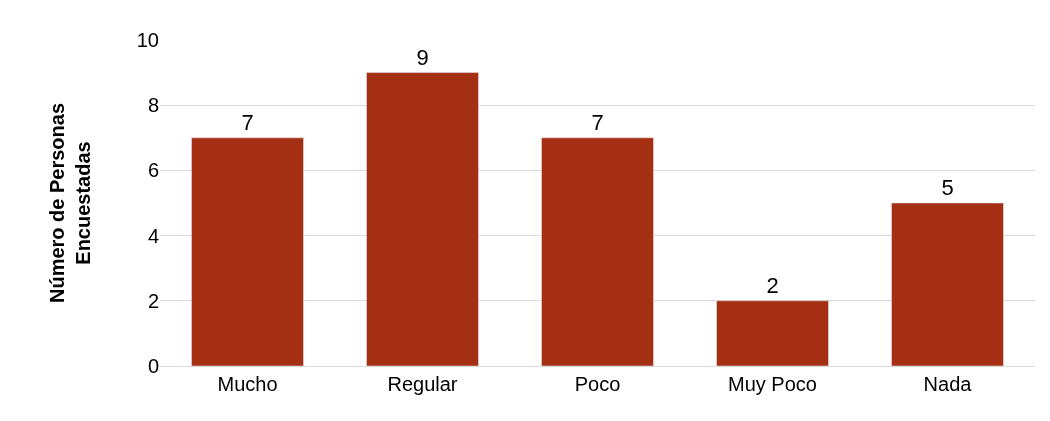 Image resolution: width=1050 pixels, height=421 pixels. I want to click on y-tick-label: 6, so click(153, 170).